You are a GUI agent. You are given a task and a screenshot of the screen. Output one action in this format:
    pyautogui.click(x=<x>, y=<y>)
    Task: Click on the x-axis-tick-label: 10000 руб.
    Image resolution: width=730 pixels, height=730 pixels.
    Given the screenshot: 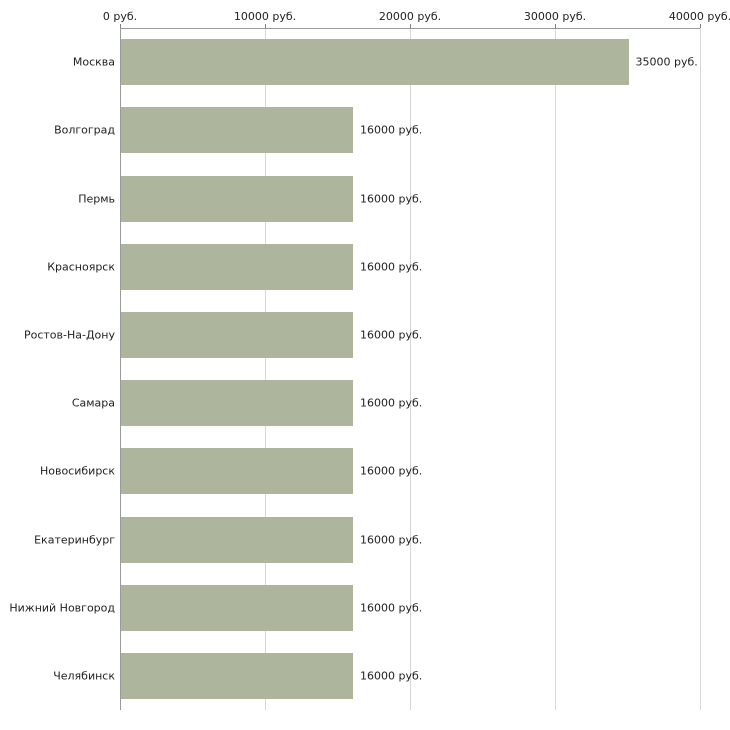 What is the action you would take?
    pyautogui.click(x=265, y=16)
    